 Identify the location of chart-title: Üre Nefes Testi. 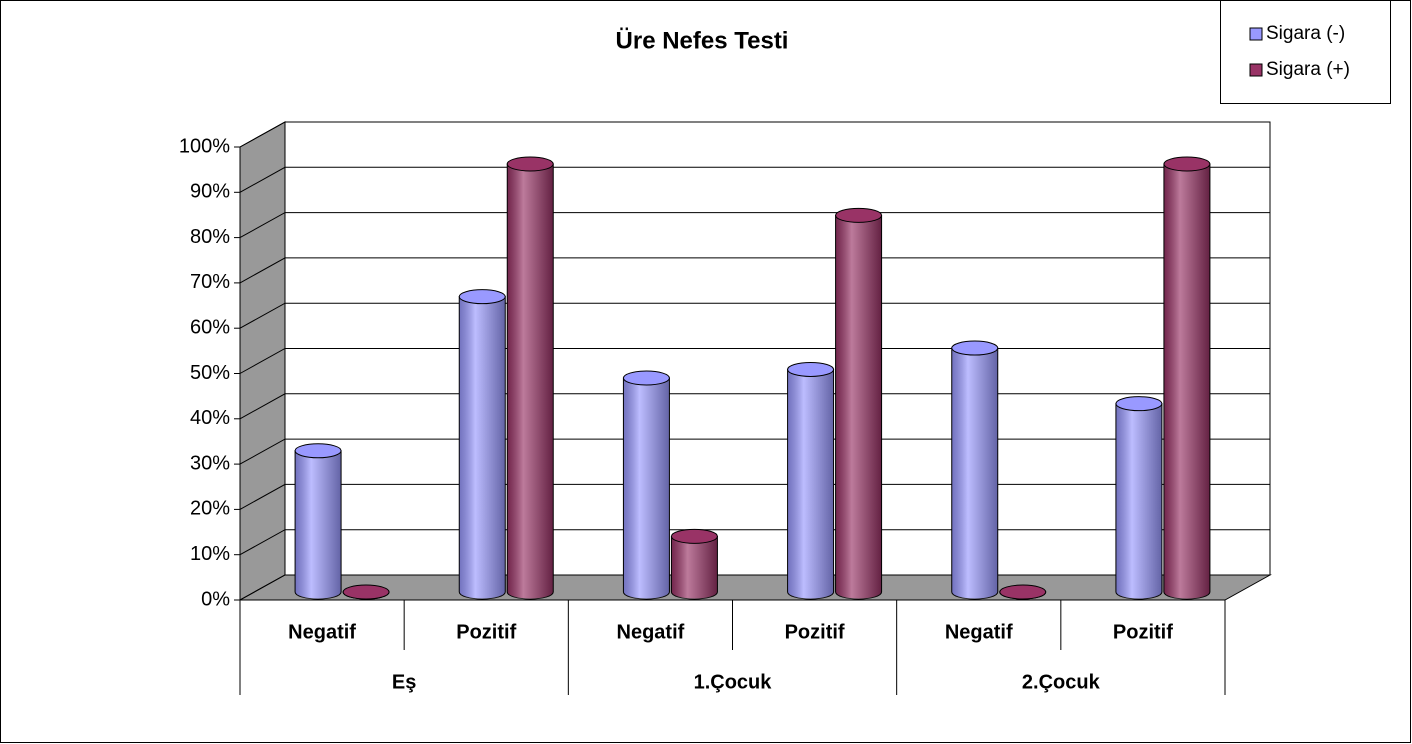
(702, 40).